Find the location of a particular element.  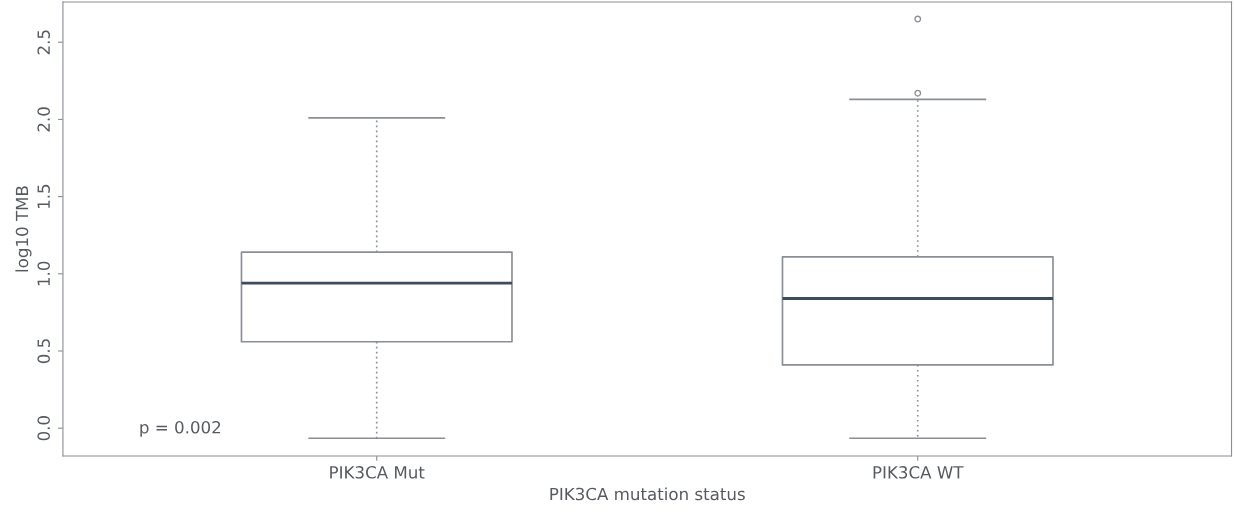

y-tick-label: 0.0 is located at coordinates (43, 428).